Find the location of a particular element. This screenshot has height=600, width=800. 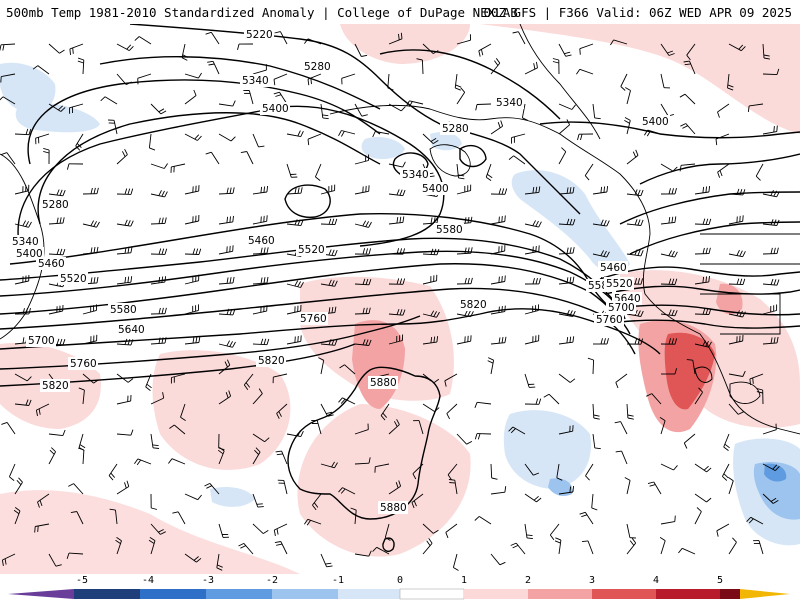

colorbar-tick: 2 is located at coordinates (528, 580).